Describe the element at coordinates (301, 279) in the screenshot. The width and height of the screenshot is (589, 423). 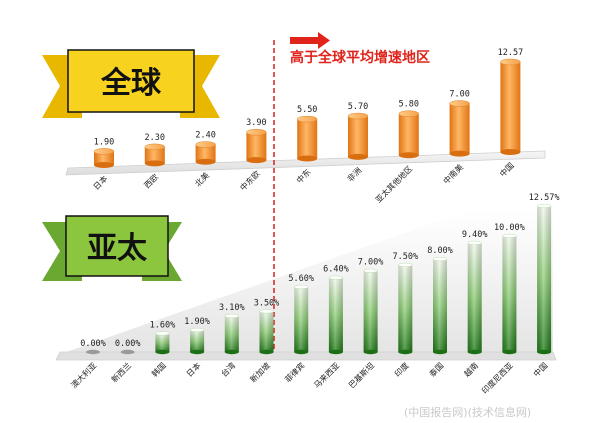
I see `asia-value-label: 5.60%` at that location.